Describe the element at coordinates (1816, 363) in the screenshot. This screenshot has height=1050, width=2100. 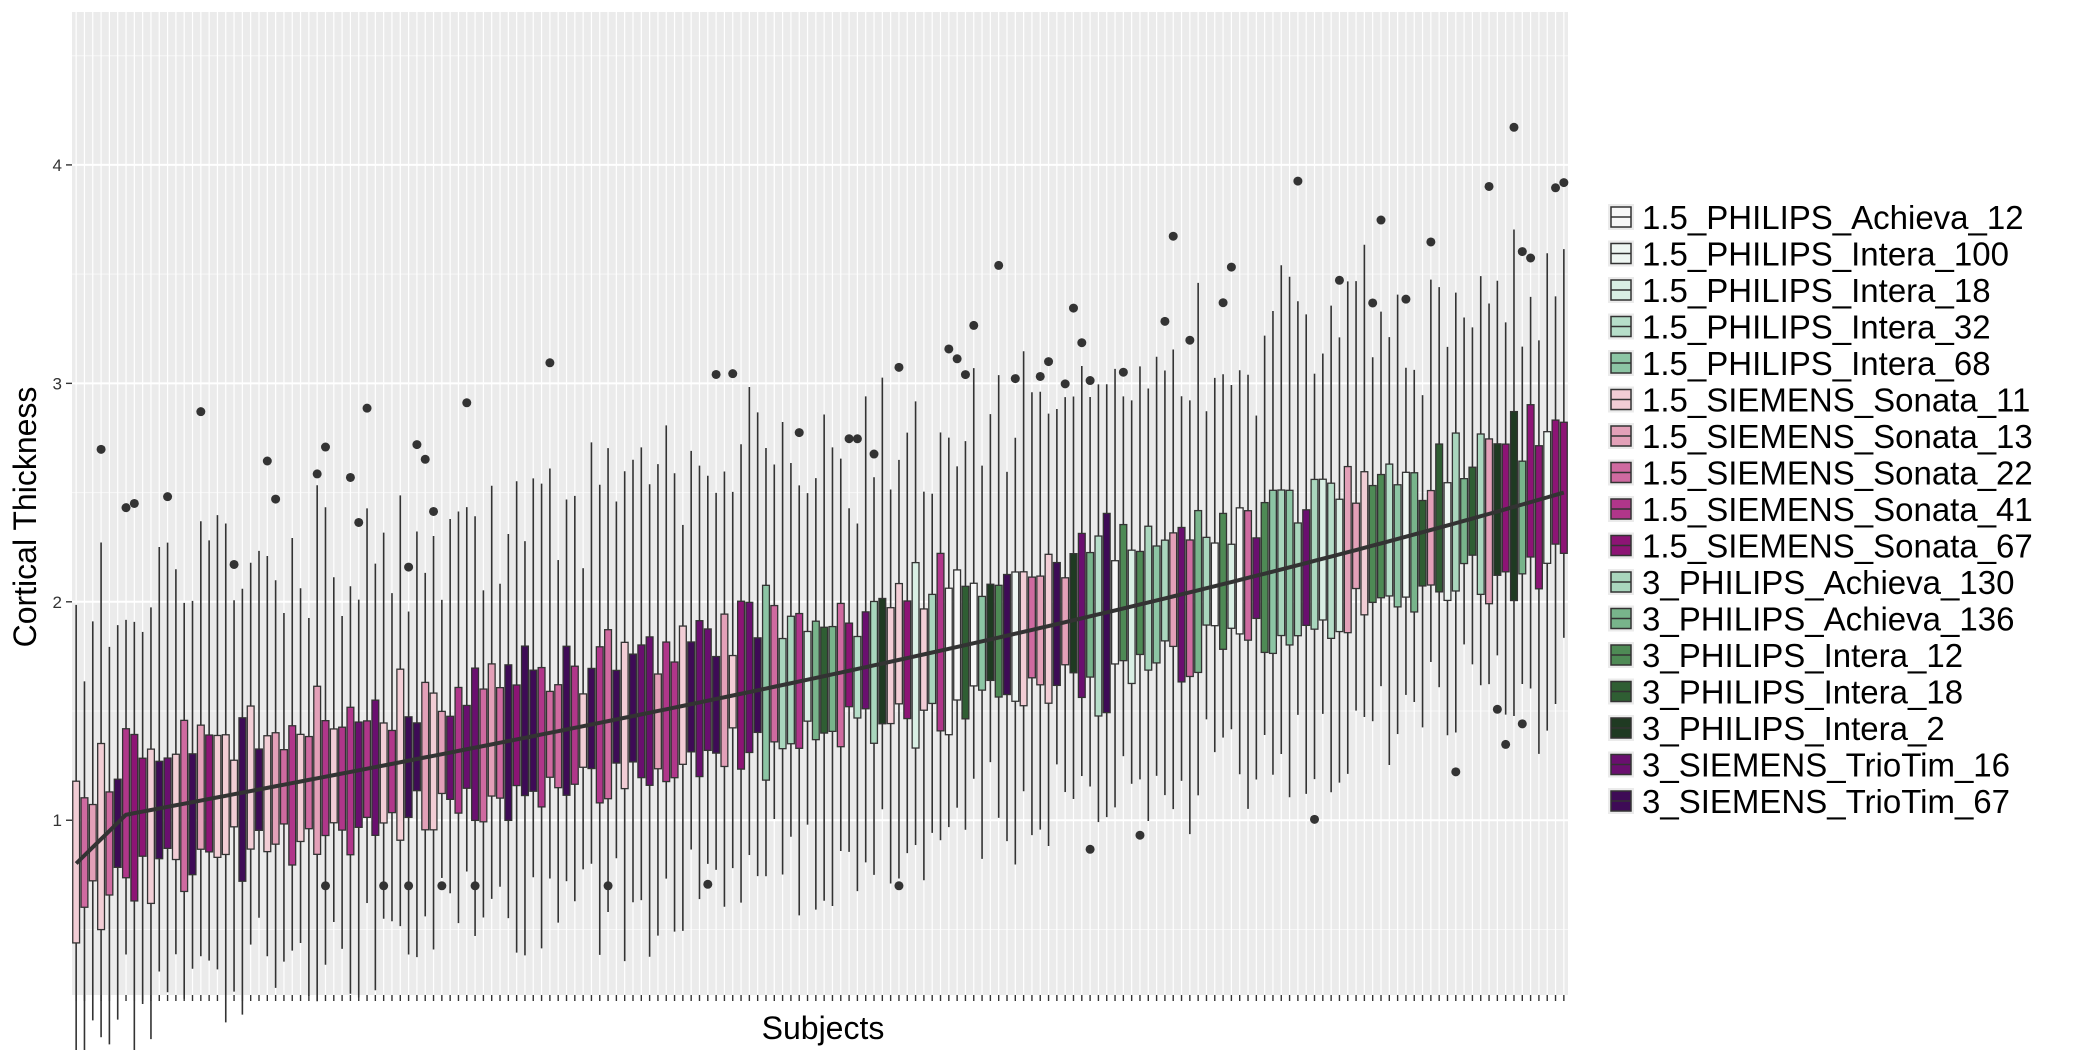
I see `legend-label: 1.5_PHILIPS_Intera_68` at that location.